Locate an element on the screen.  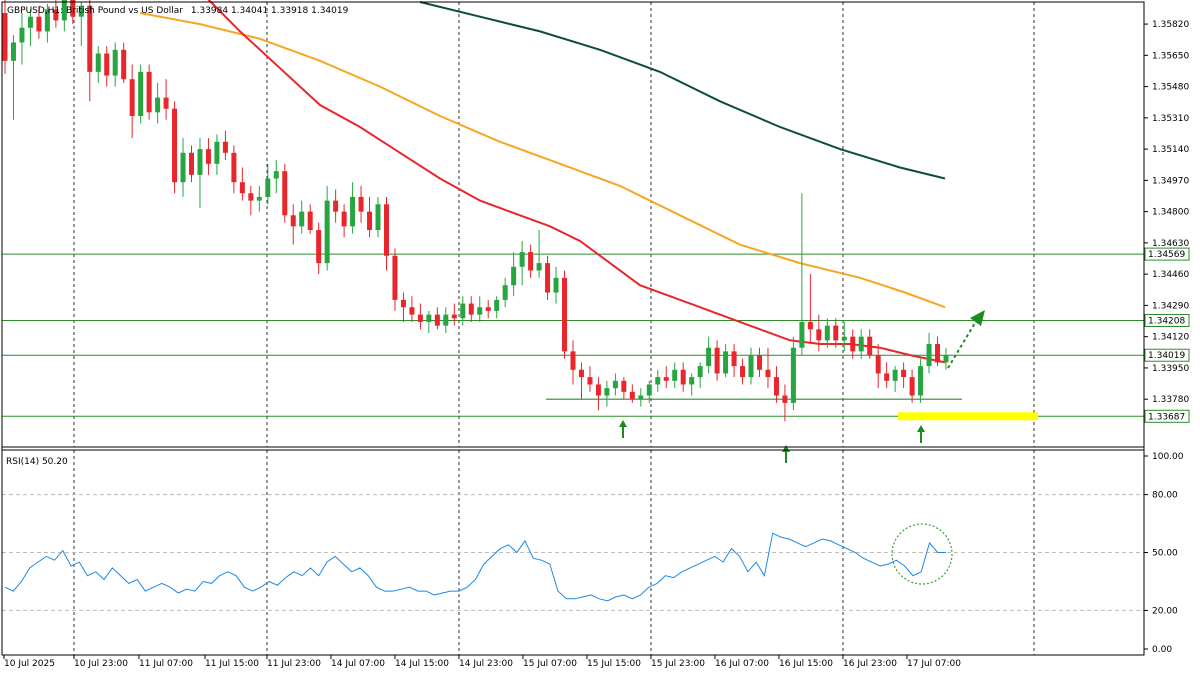
y-tick-label: 1.34120 is located at coordinates (1170, 338).